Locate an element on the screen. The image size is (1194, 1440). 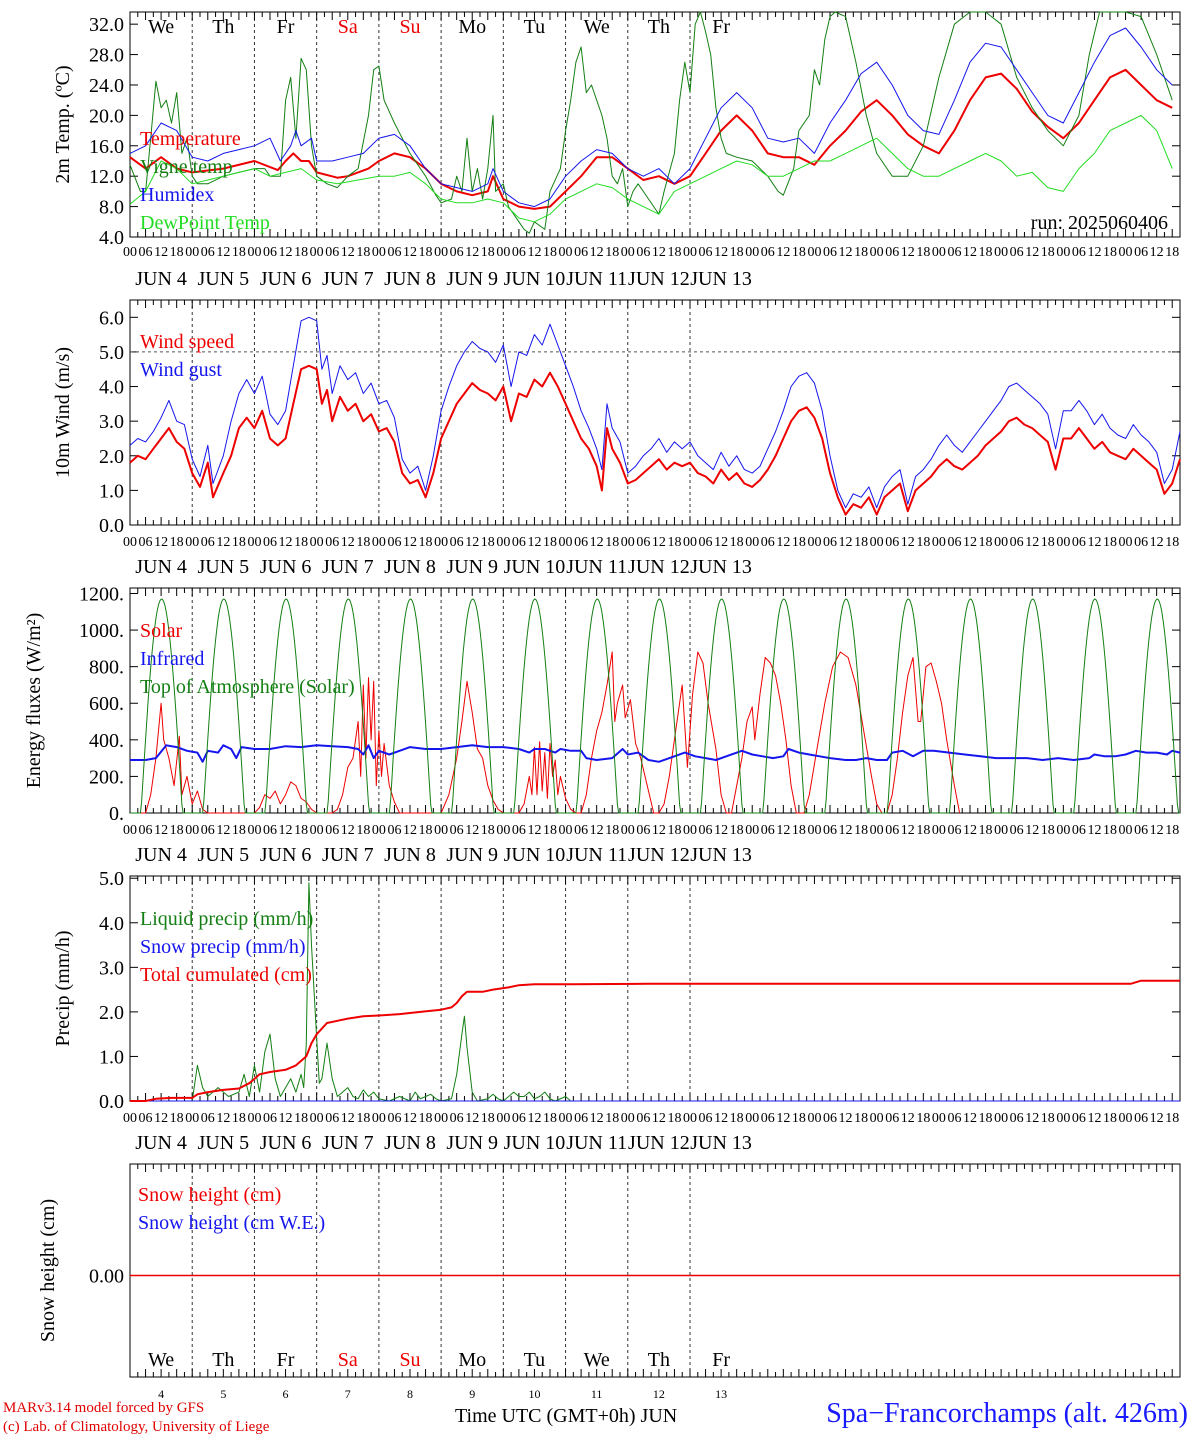
date-label: JUN 12 is located at coordinates (659, 279).